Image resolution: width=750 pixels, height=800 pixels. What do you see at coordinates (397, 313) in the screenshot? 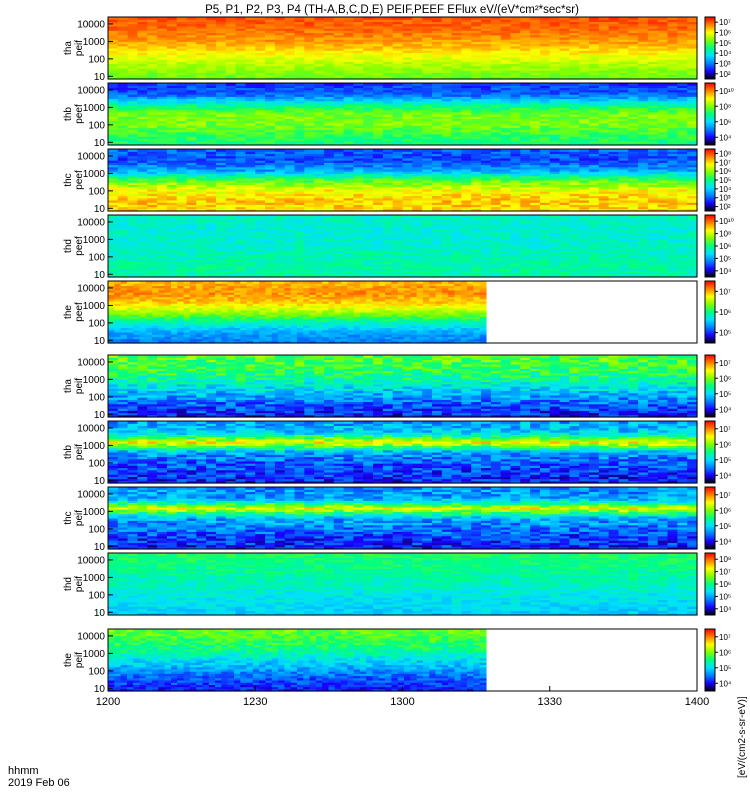
I see `panel-the-peef: the peef 10 100 1000 10000 10⁵ 10⁶ 10⁷` at bounding box center [397, 313].